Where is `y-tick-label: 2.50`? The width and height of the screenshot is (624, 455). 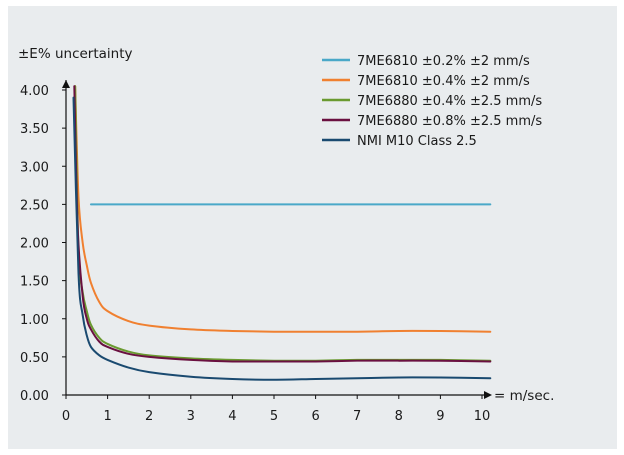 y-tick-label: 2.50 is located at coordinates (34, 205).